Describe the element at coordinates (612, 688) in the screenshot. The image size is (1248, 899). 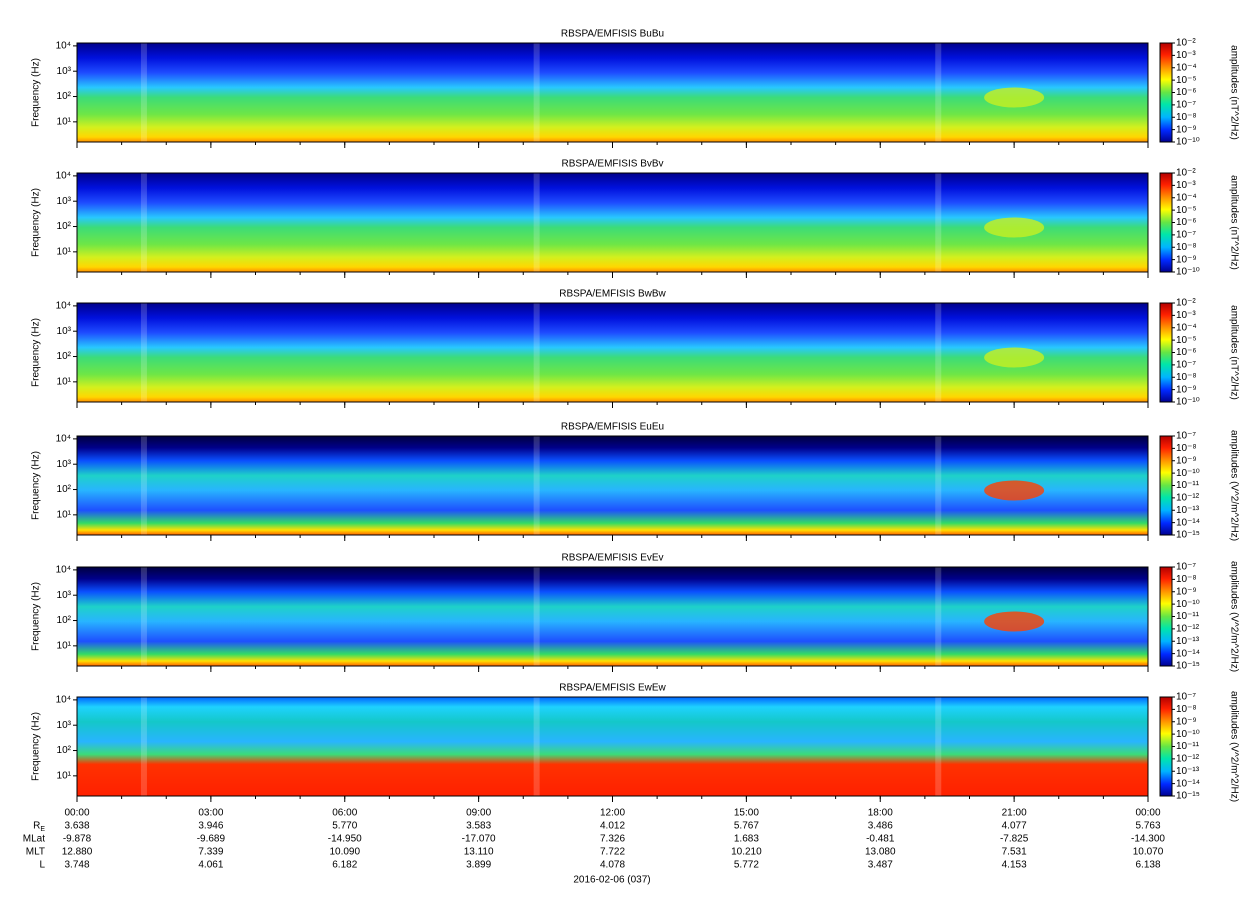
I see `panel-title: RBSPA/EMFISIS EwEw` at that location.